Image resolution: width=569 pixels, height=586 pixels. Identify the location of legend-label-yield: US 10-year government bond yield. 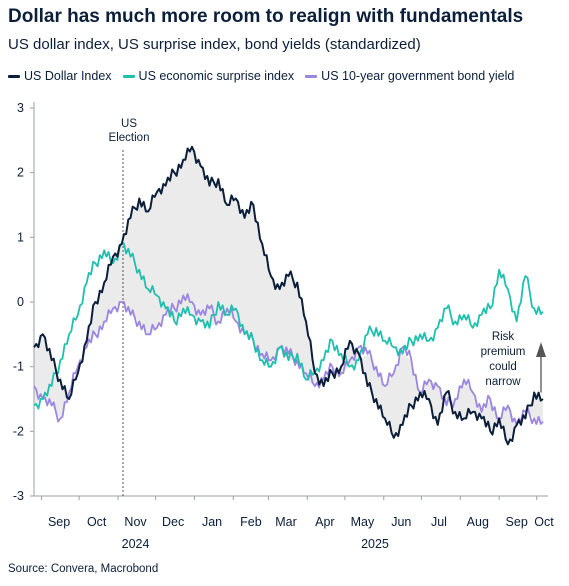
(418, 76).